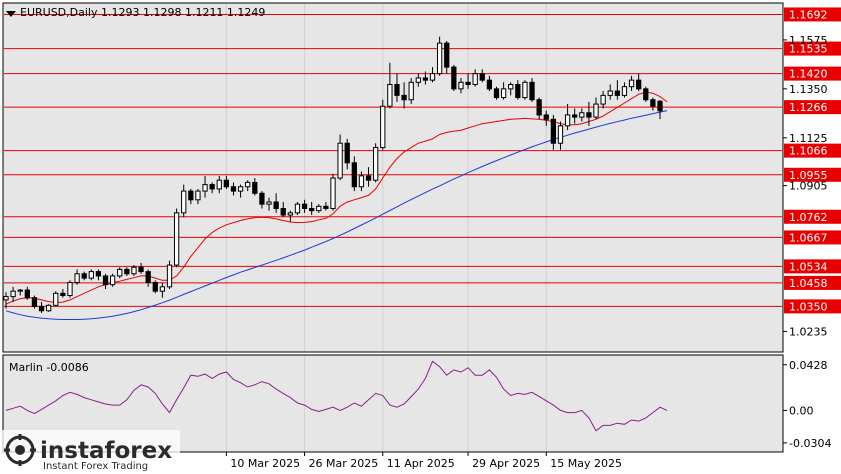 The width and height of the screenshot is (841, 474). What do you see at coordinates (808, 365) in the screenshot?
I see `indicator-tick-label: 0.0428` at bounding box center [808, 365].